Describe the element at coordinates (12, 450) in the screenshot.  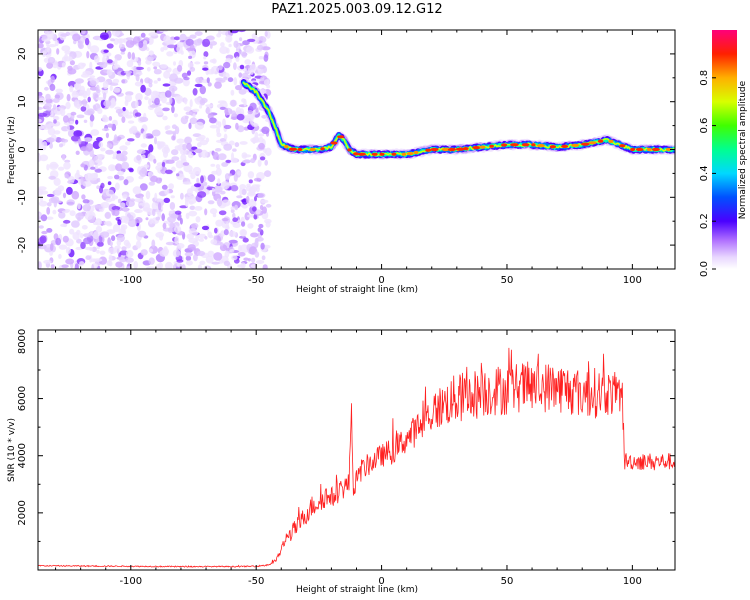
I see `snr-y-label: SNR (10 * v/v)` at that location.